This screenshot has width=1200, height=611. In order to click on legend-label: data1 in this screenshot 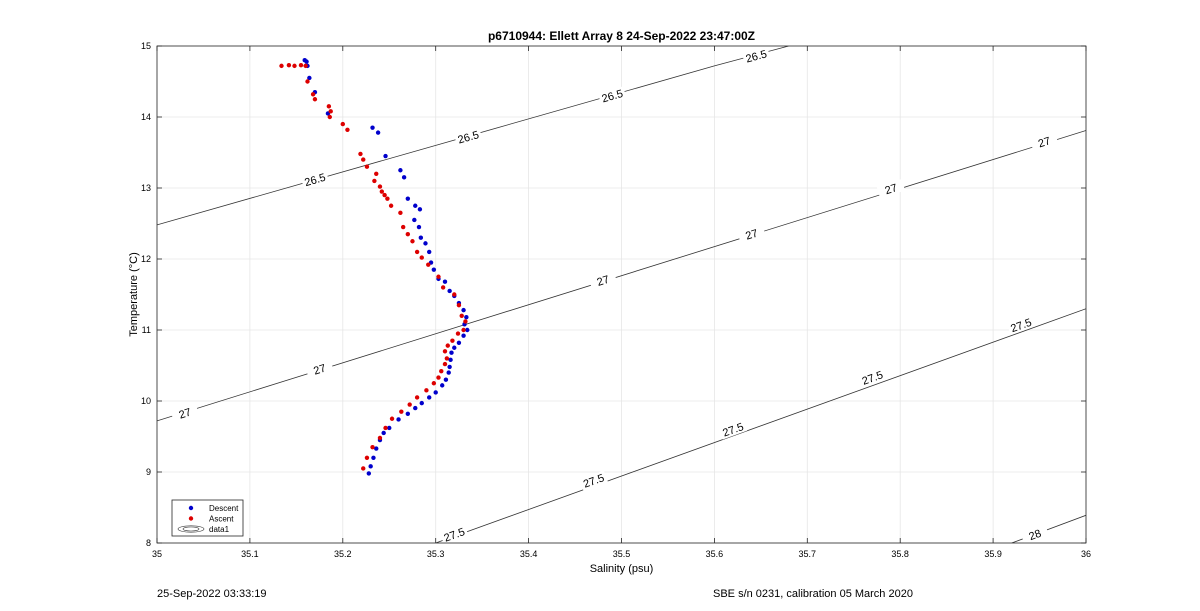, I will do `click(219, 529)`.